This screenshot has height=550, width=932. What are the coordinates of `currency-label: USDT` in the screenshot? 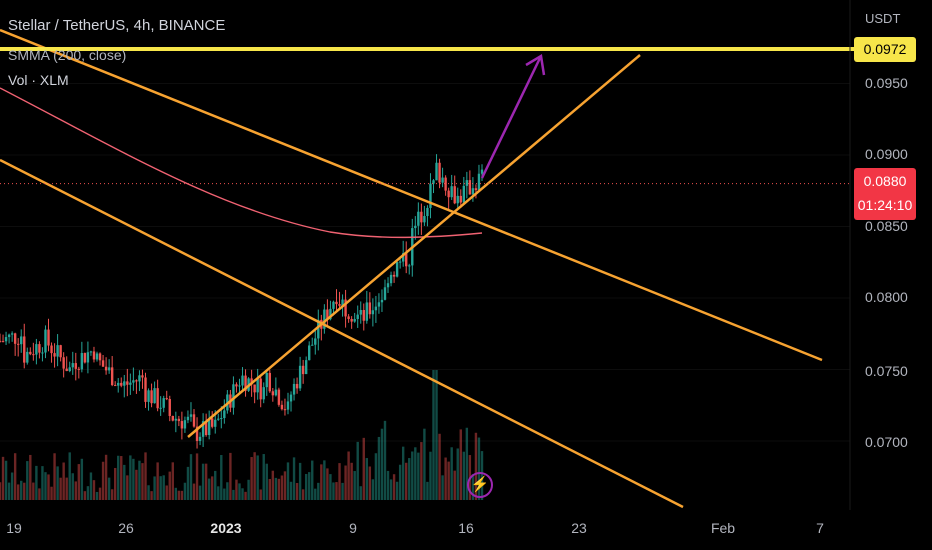 It's located at (883, 18).